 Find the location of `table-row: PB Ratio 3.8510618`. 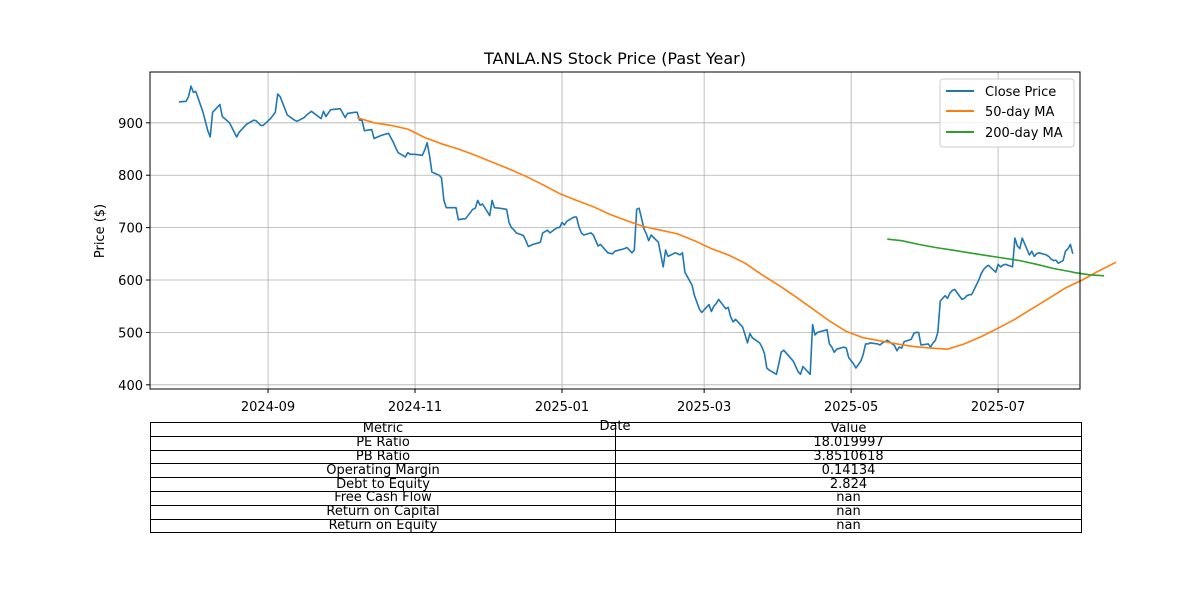

table-row: PB Ratio 3.8510618 is located at coordinates (616, 457).